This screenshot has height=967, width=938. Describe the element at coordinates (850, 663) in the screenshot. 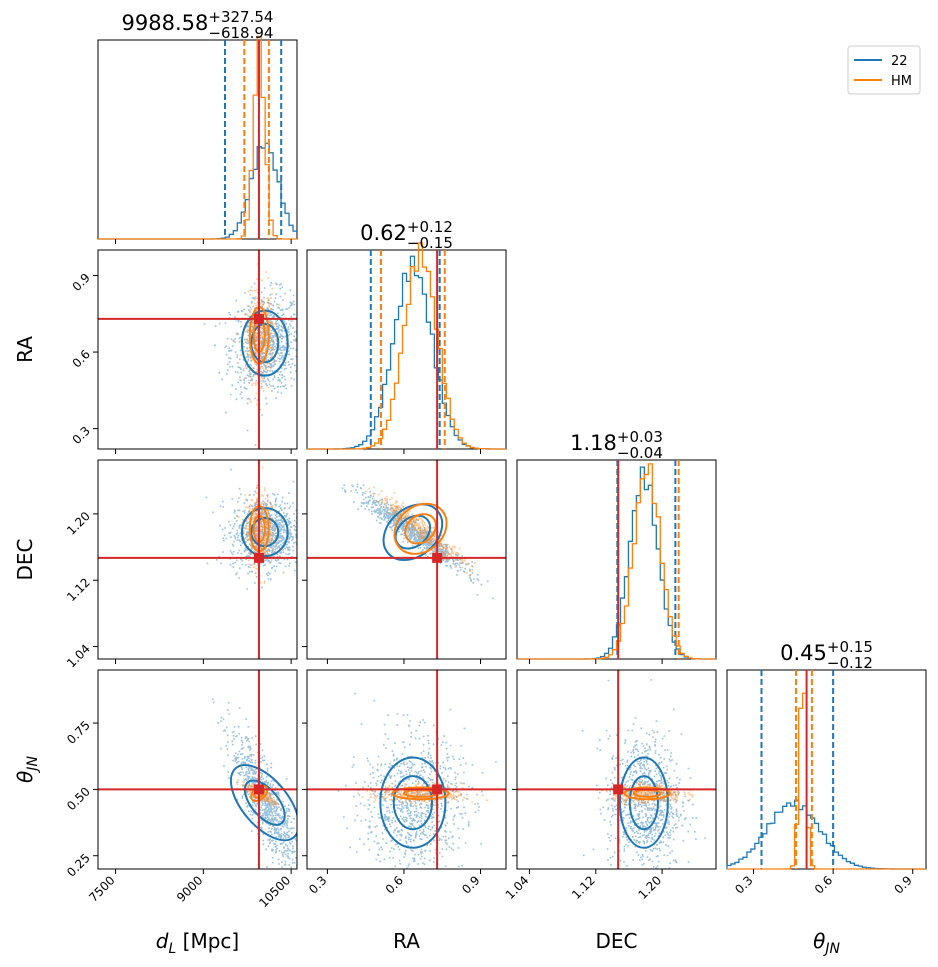

I see `panel-title-minus-theta_JN: −0.12` at that location.